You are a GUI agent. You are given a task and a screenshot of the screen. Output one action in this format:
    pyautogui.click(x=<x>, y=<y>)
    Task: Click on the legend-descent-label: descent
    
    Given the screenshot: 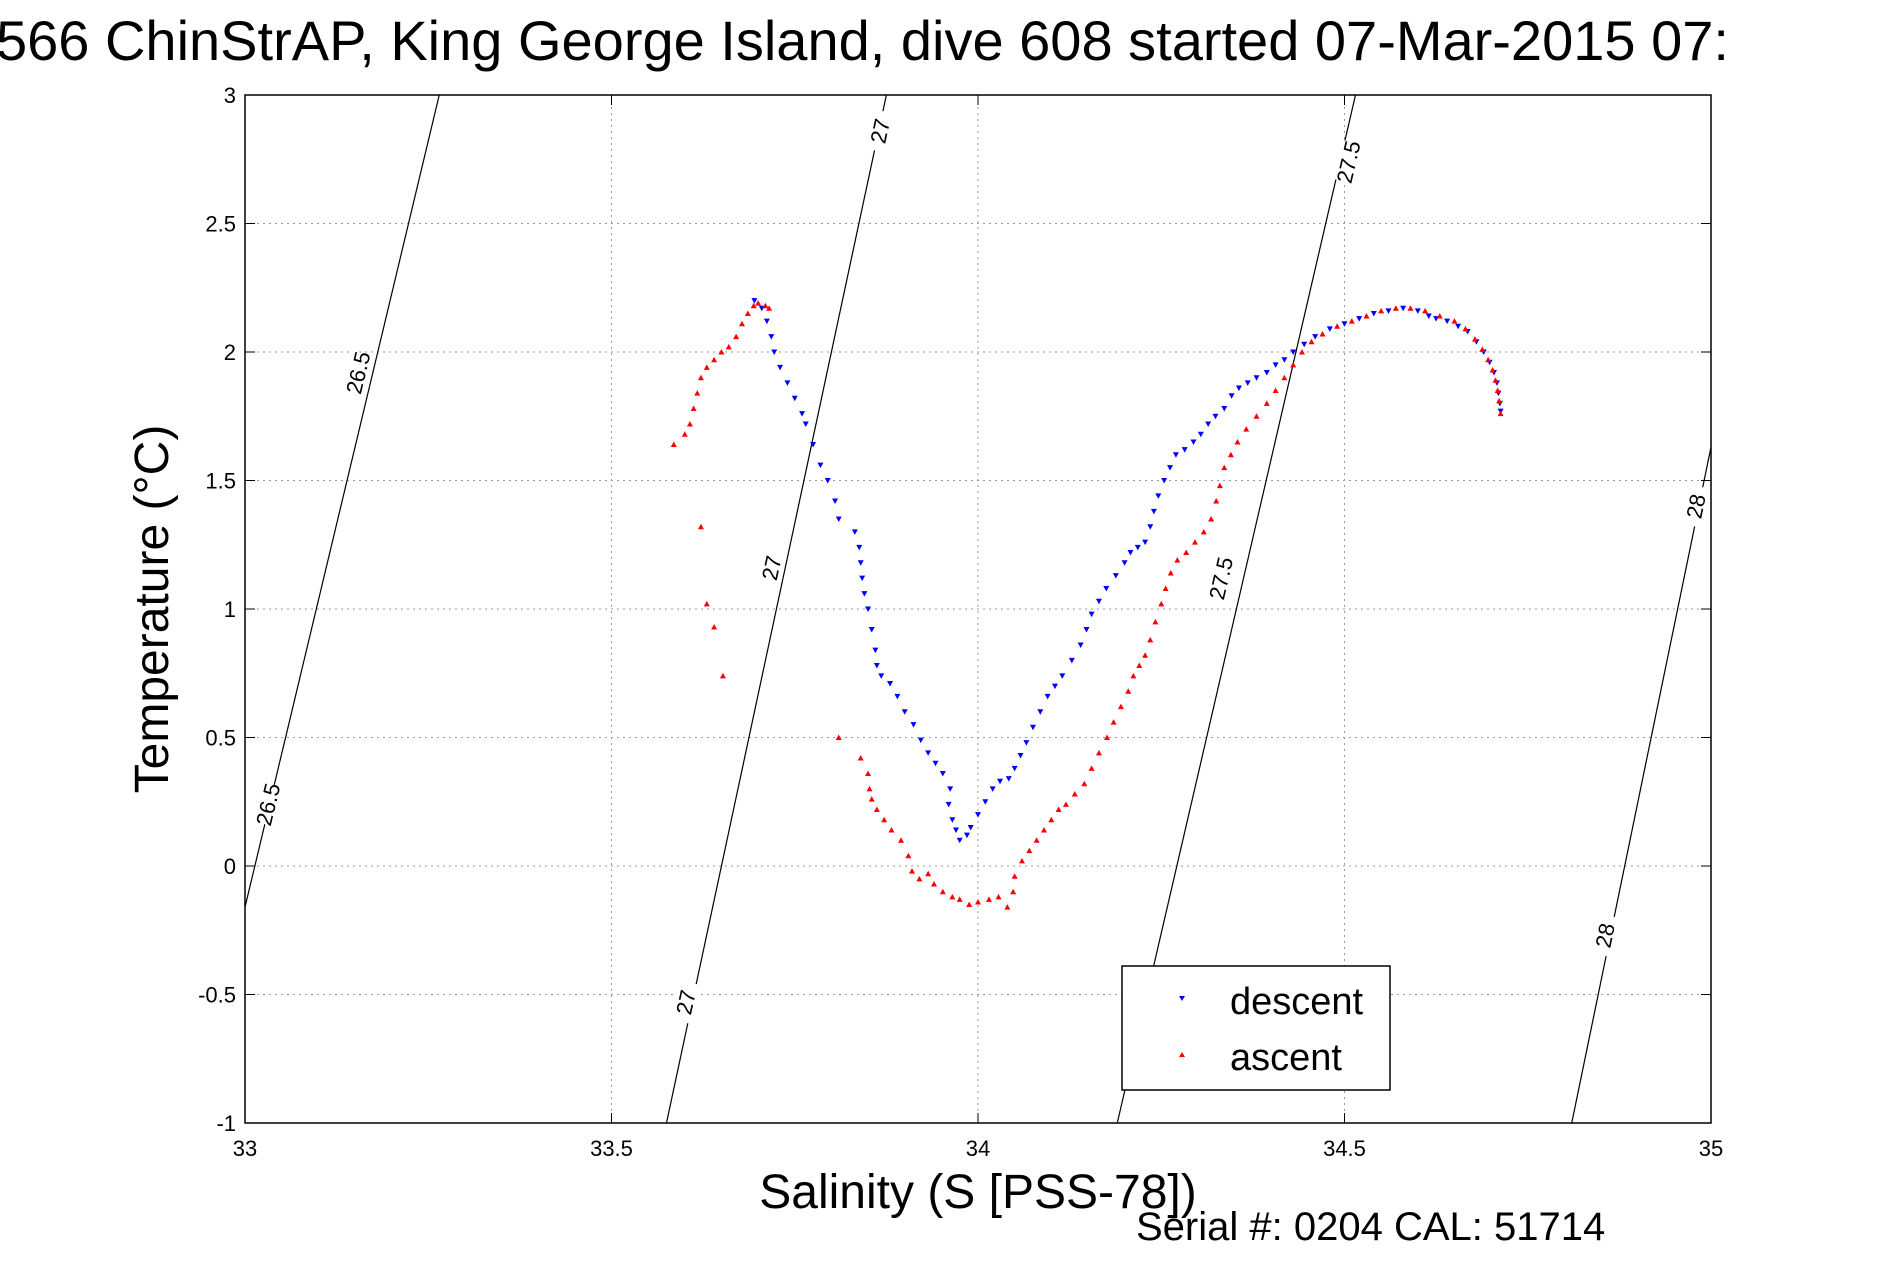 What is the action you would take?
    pyautogui.click(x=1297, y=1002)
    